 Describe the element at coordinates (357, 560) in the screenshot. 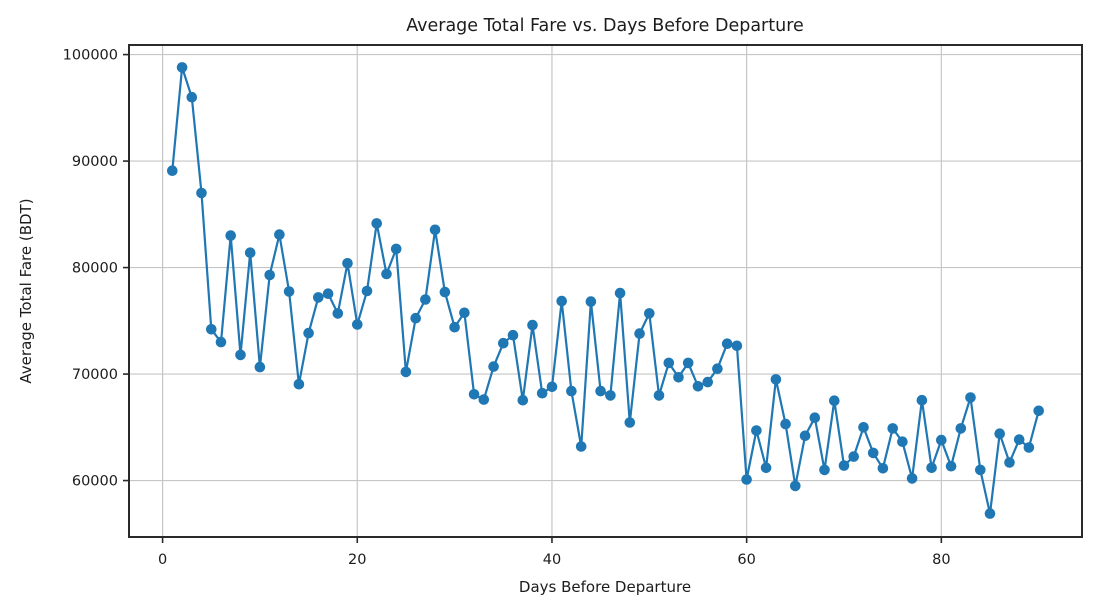

I see `x-tick-label: 20` at that location.